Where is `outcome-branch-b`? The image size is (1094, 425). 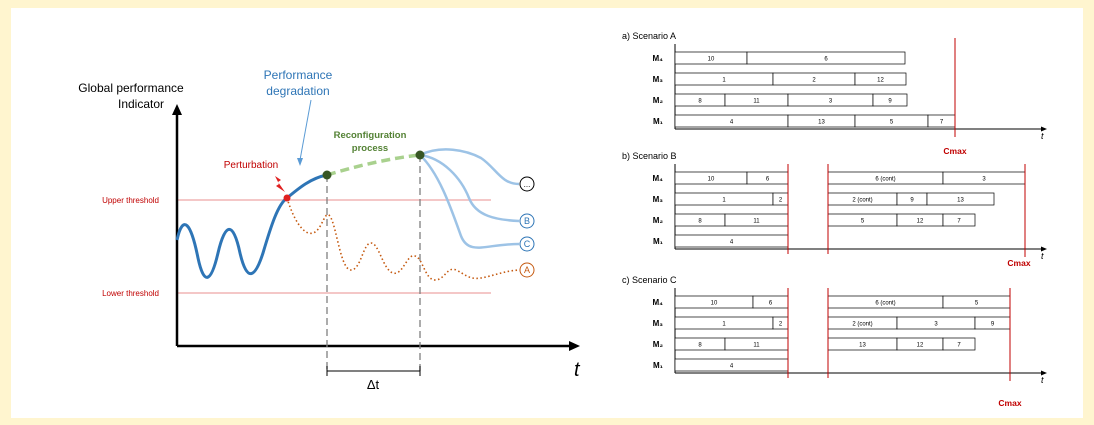 outcome-branch-b is located at coordinates (469, 188).